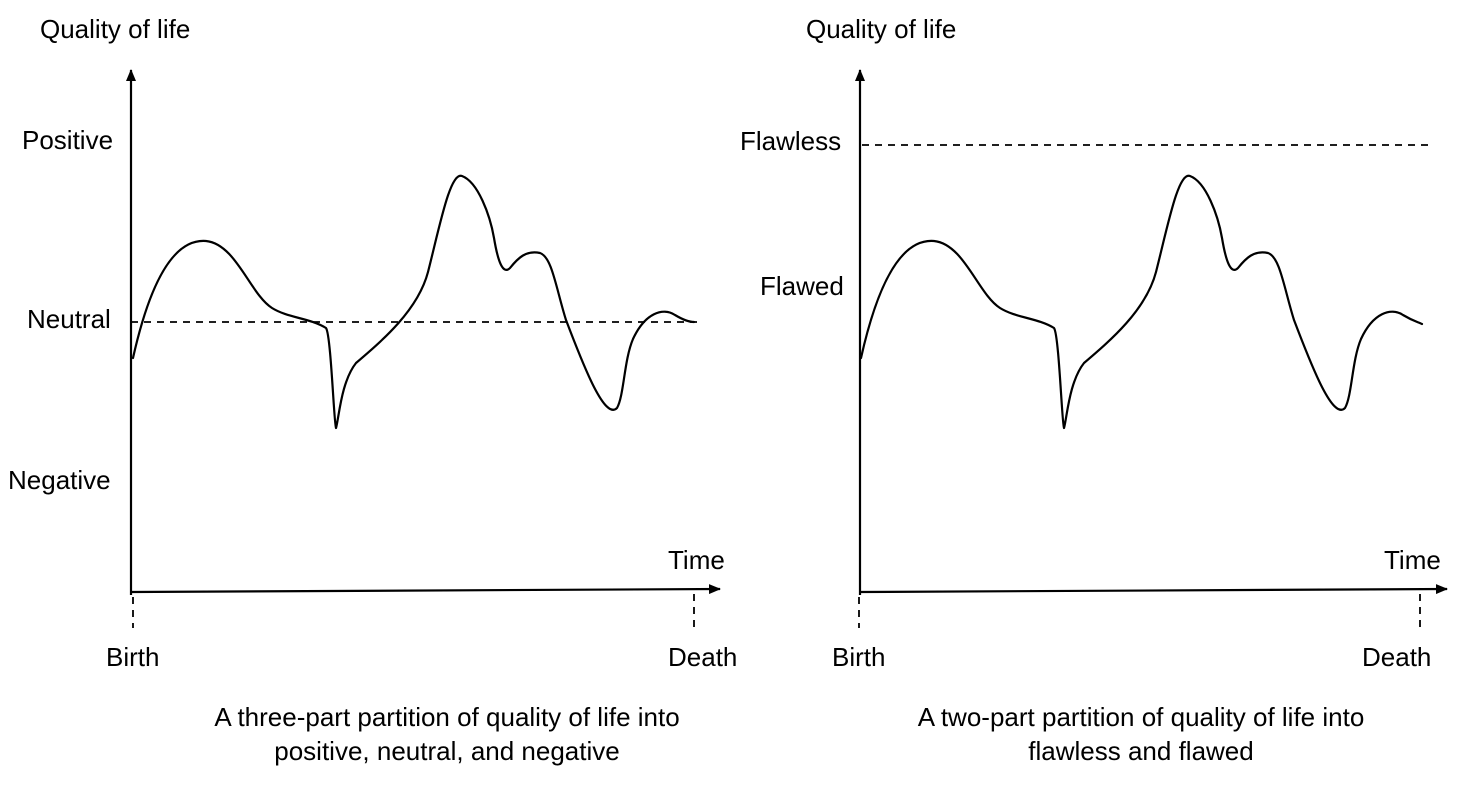  What do you see at coordinates (1140, 751) in the screenshot?
I see `right-caption-line2: flawless and flawed` at bounding box center [1140, 751].